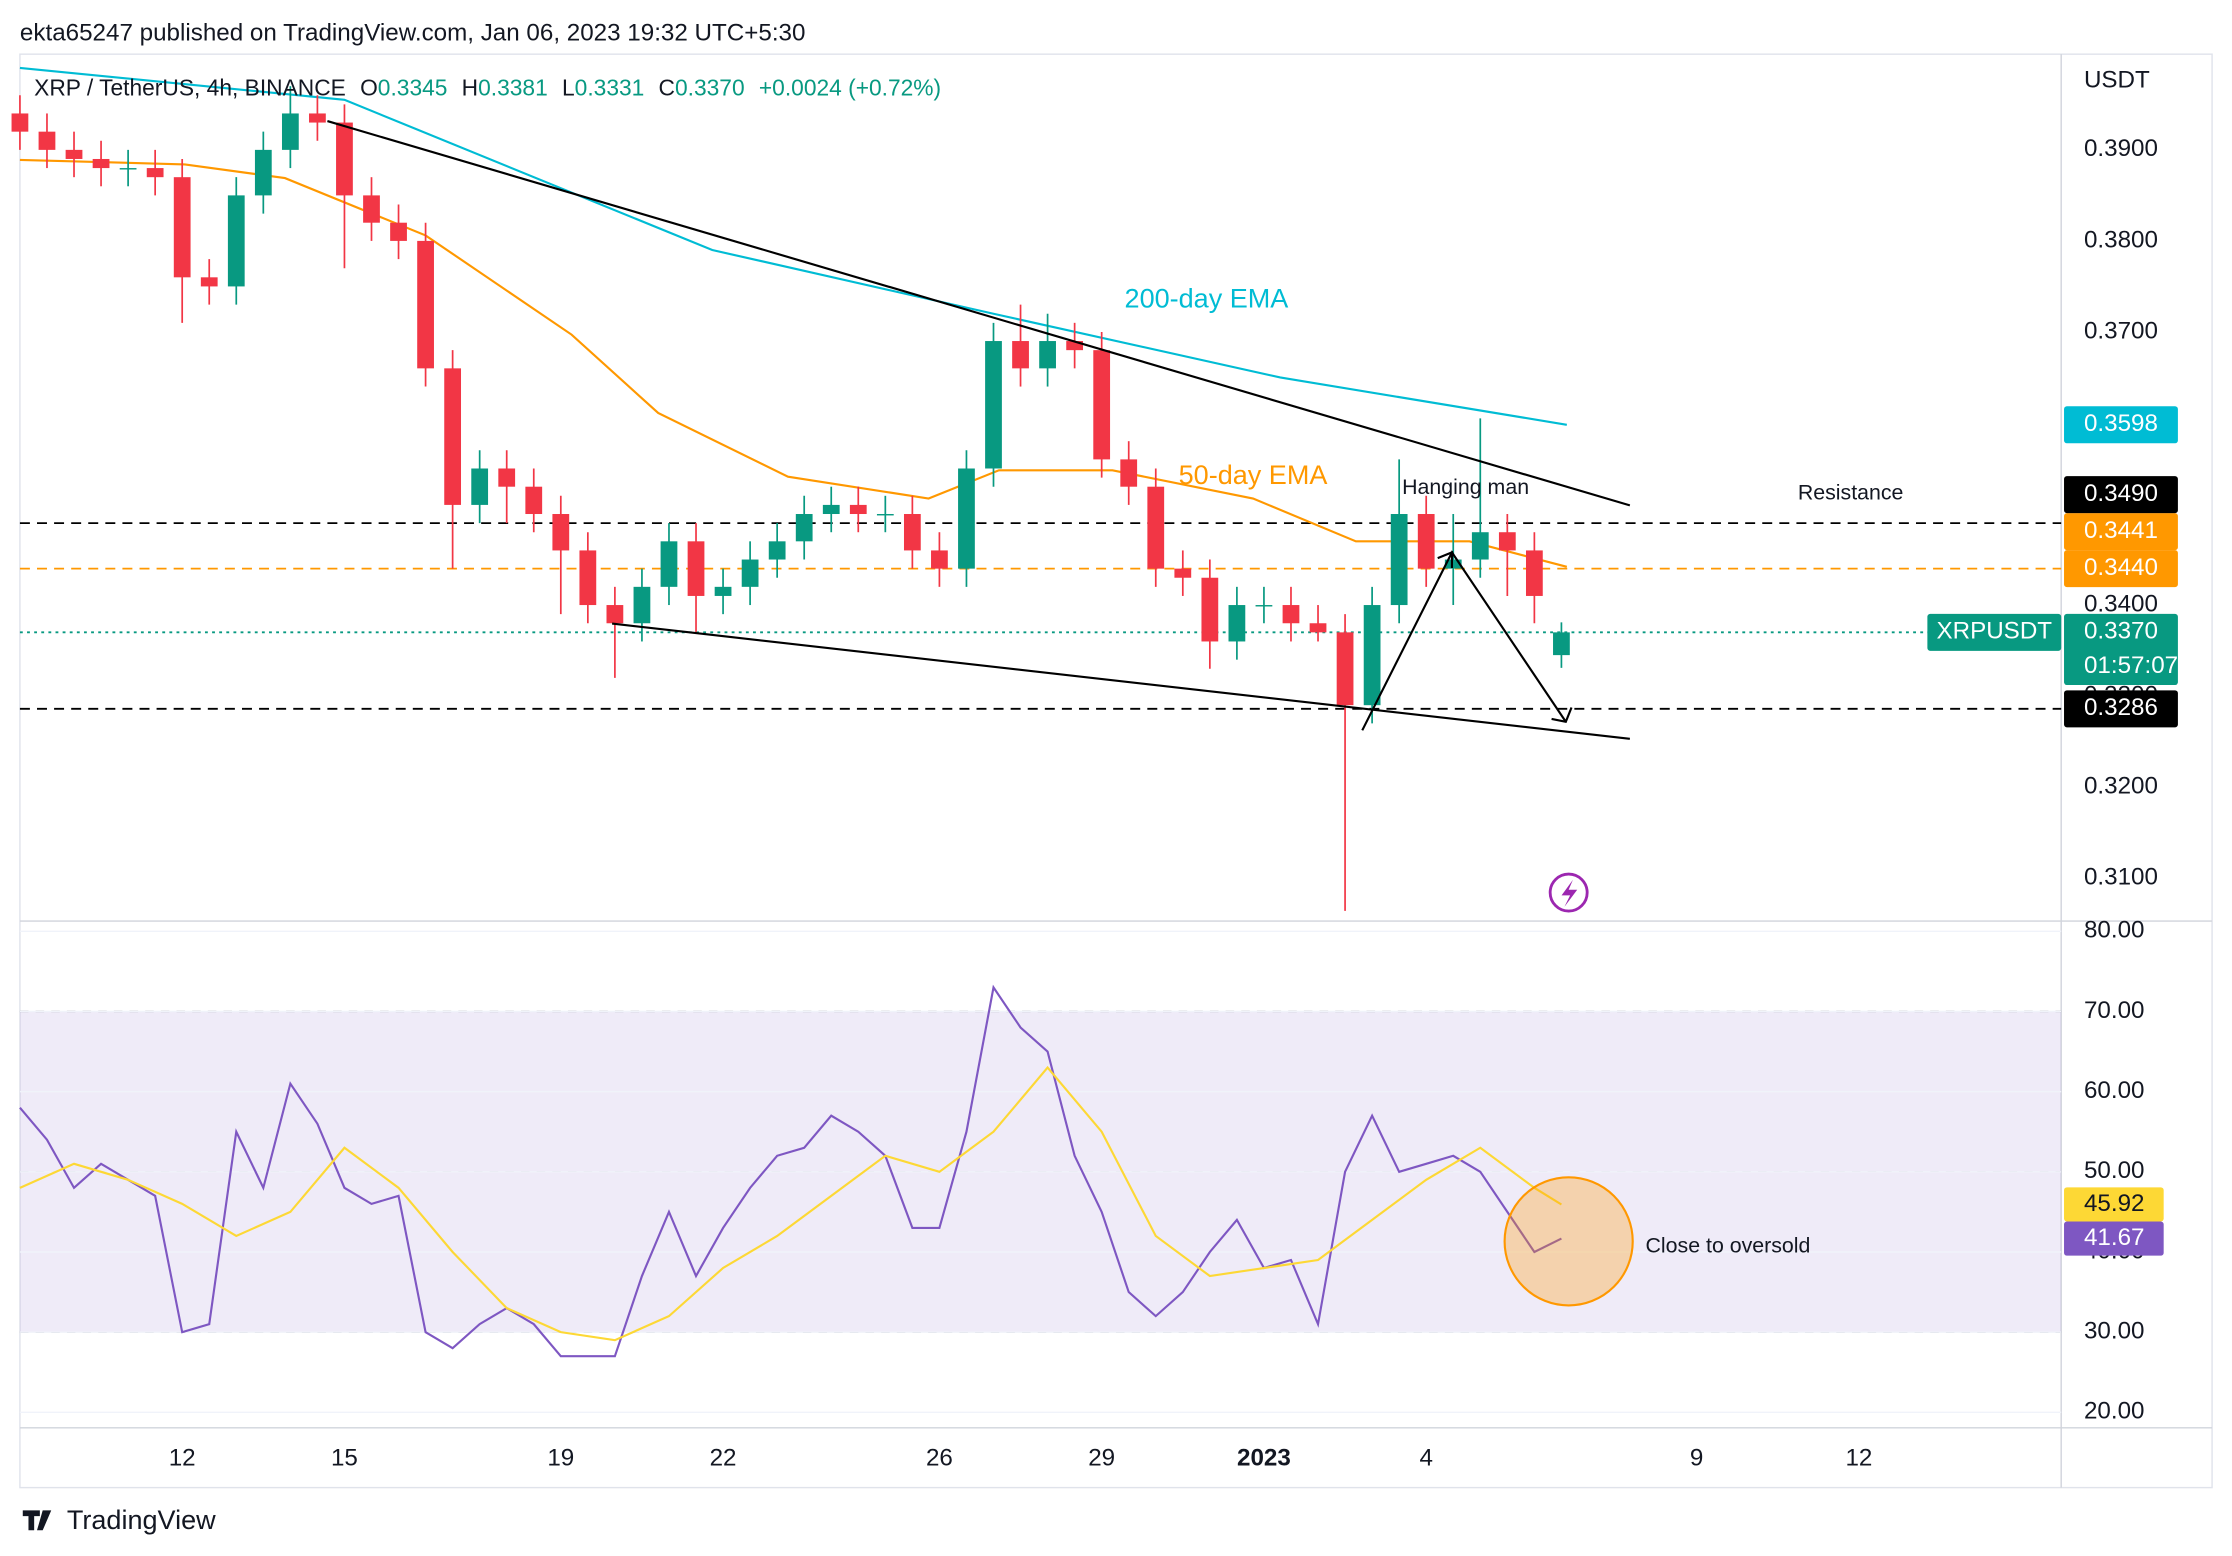 This screenshot has height=1556, width=2232. Describe the element at coordinates (37, 1520) in the screenshot. I see `brand-logo` at that location.